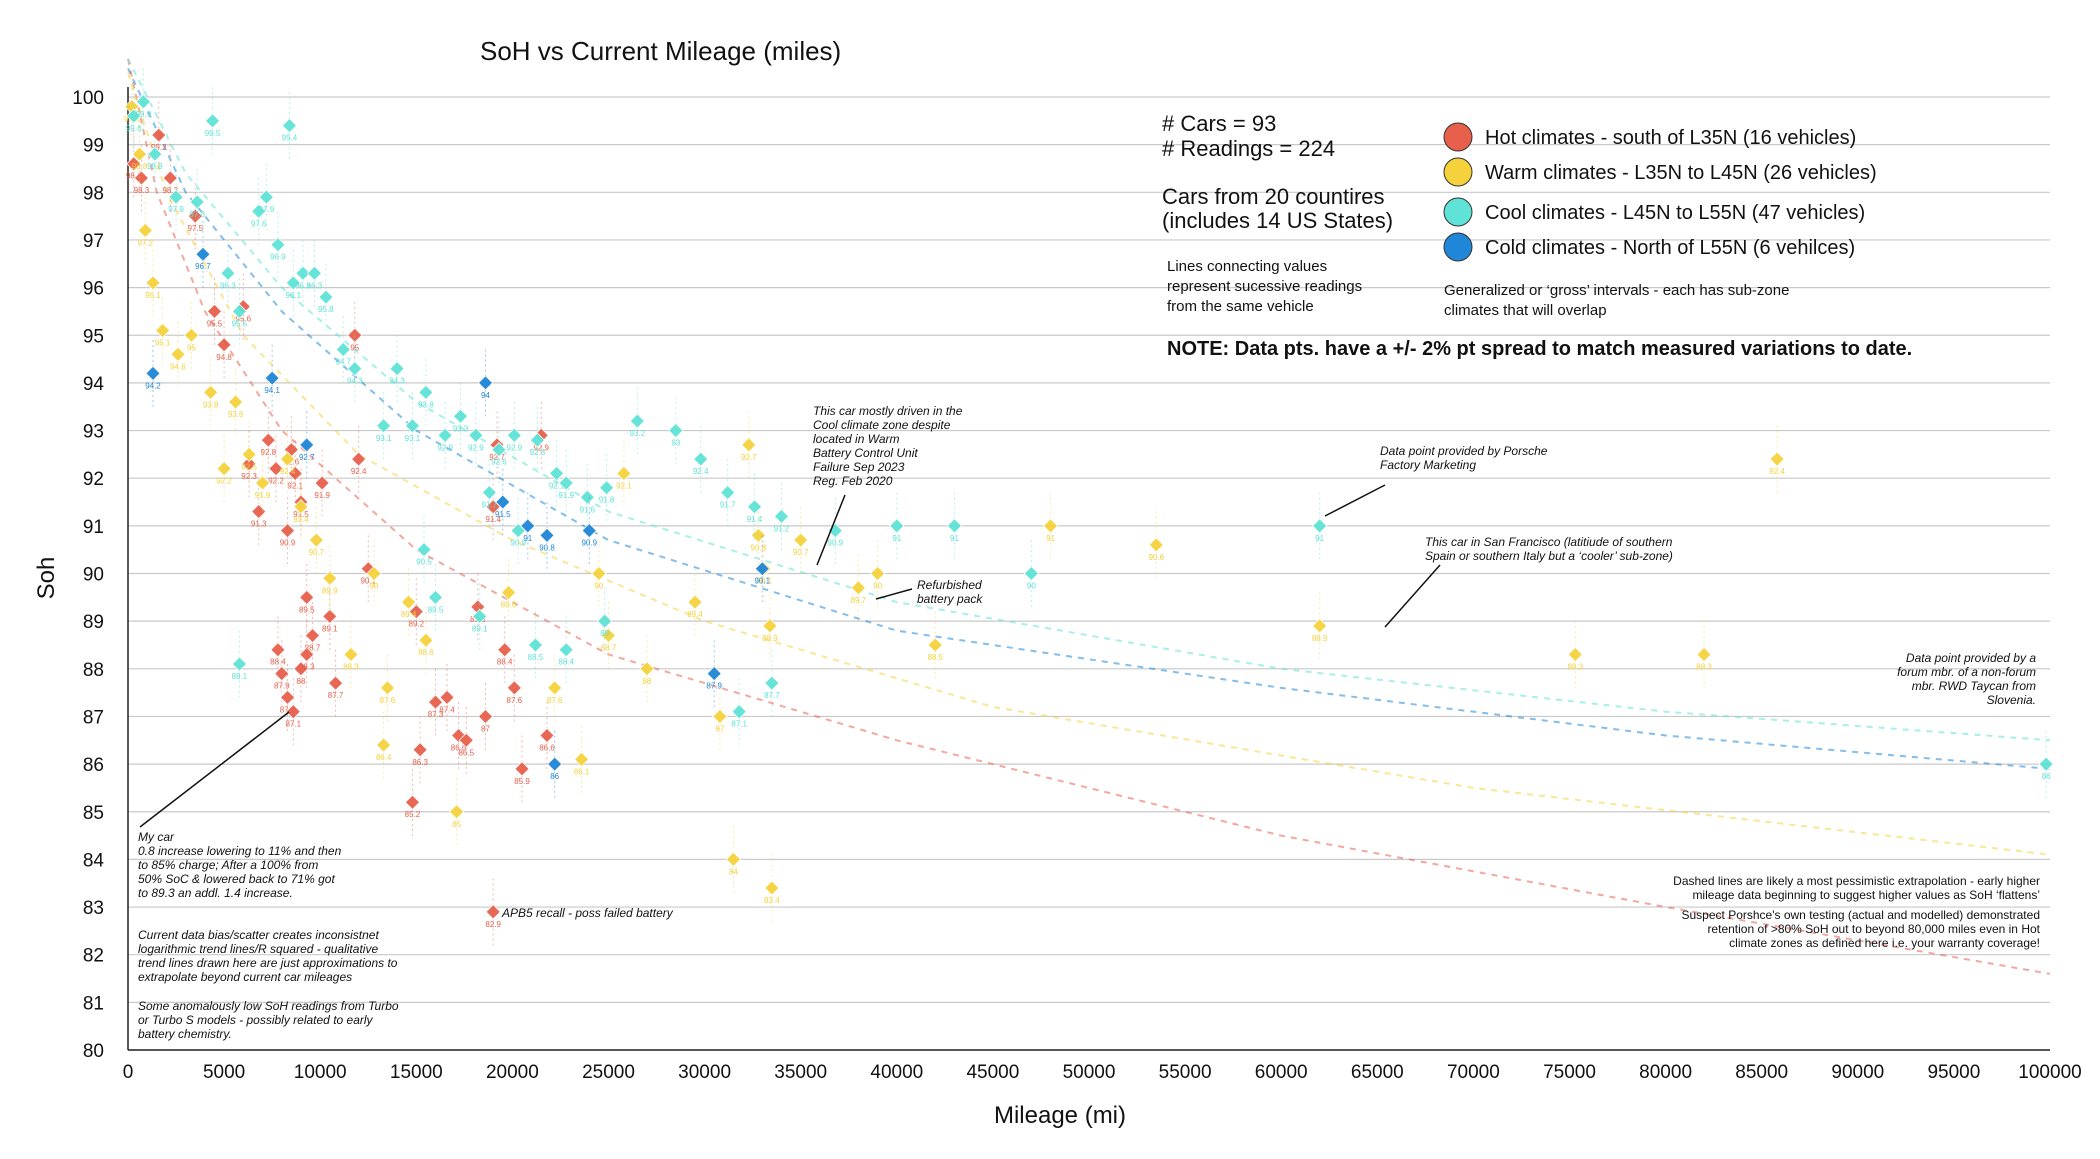 The image size is (2100, 1159). Describe the element at coordinates (512, 1072) in the screenshot. I see `x-tick-label: 20000` at that location.